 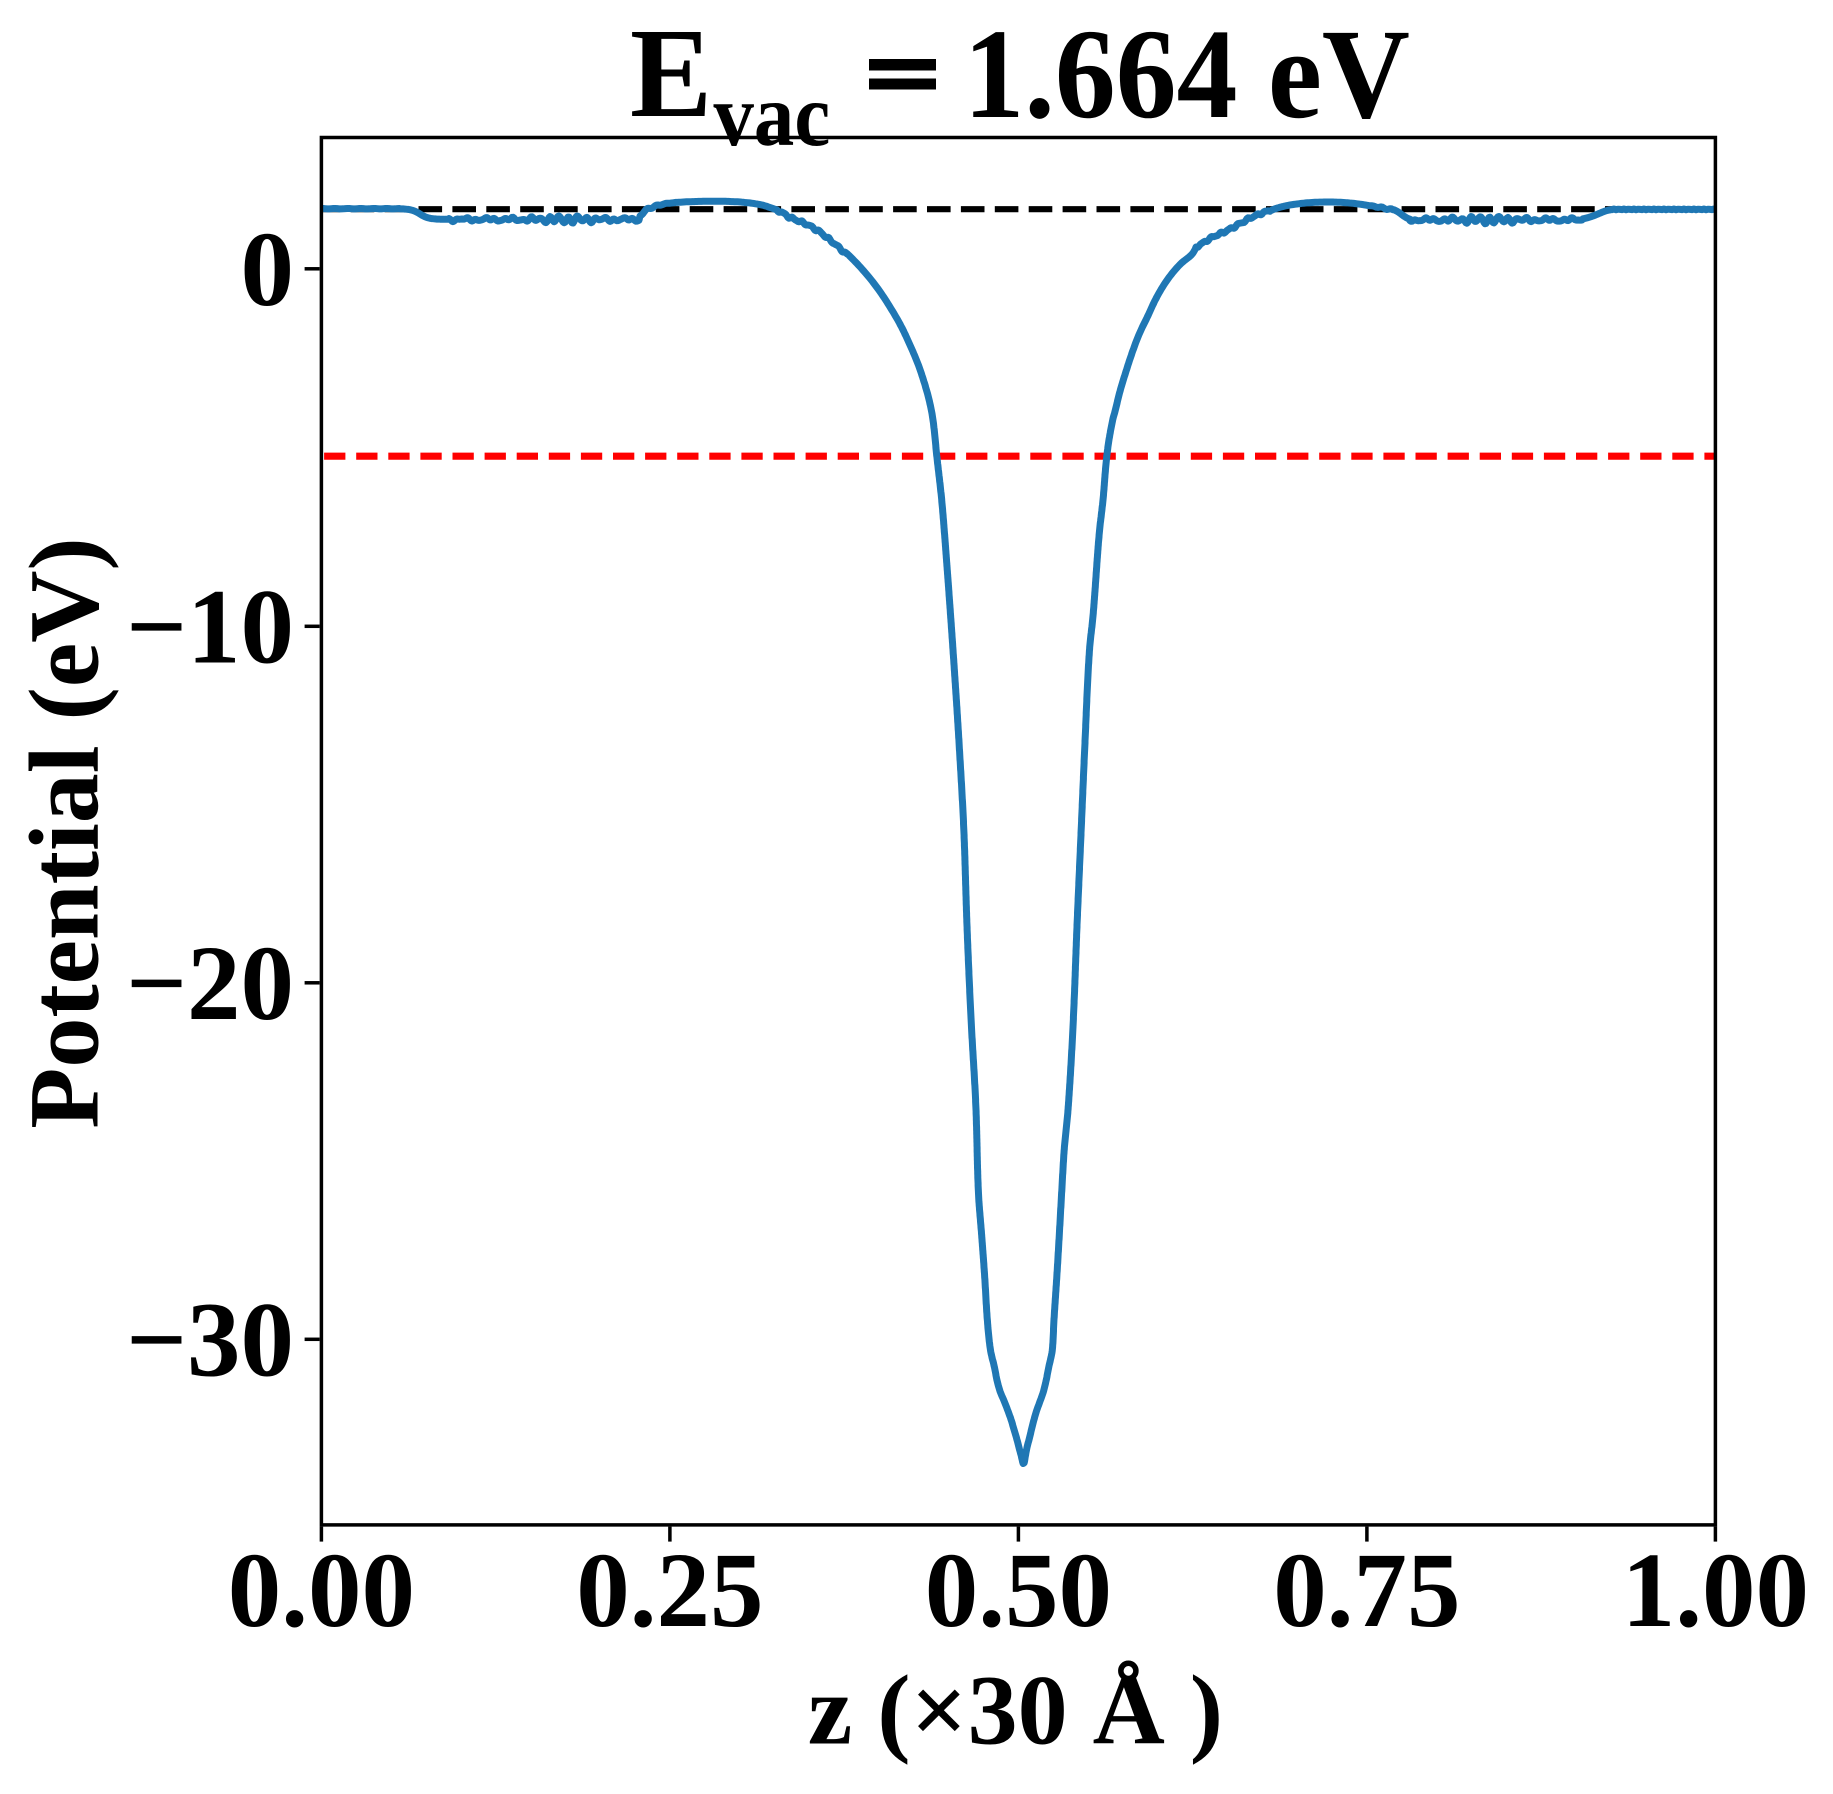 What do you see at coordinates (1187, 74) in the screenshot?
I see `svg-text: 1.664 eV` at bounding box center [1187, 74].